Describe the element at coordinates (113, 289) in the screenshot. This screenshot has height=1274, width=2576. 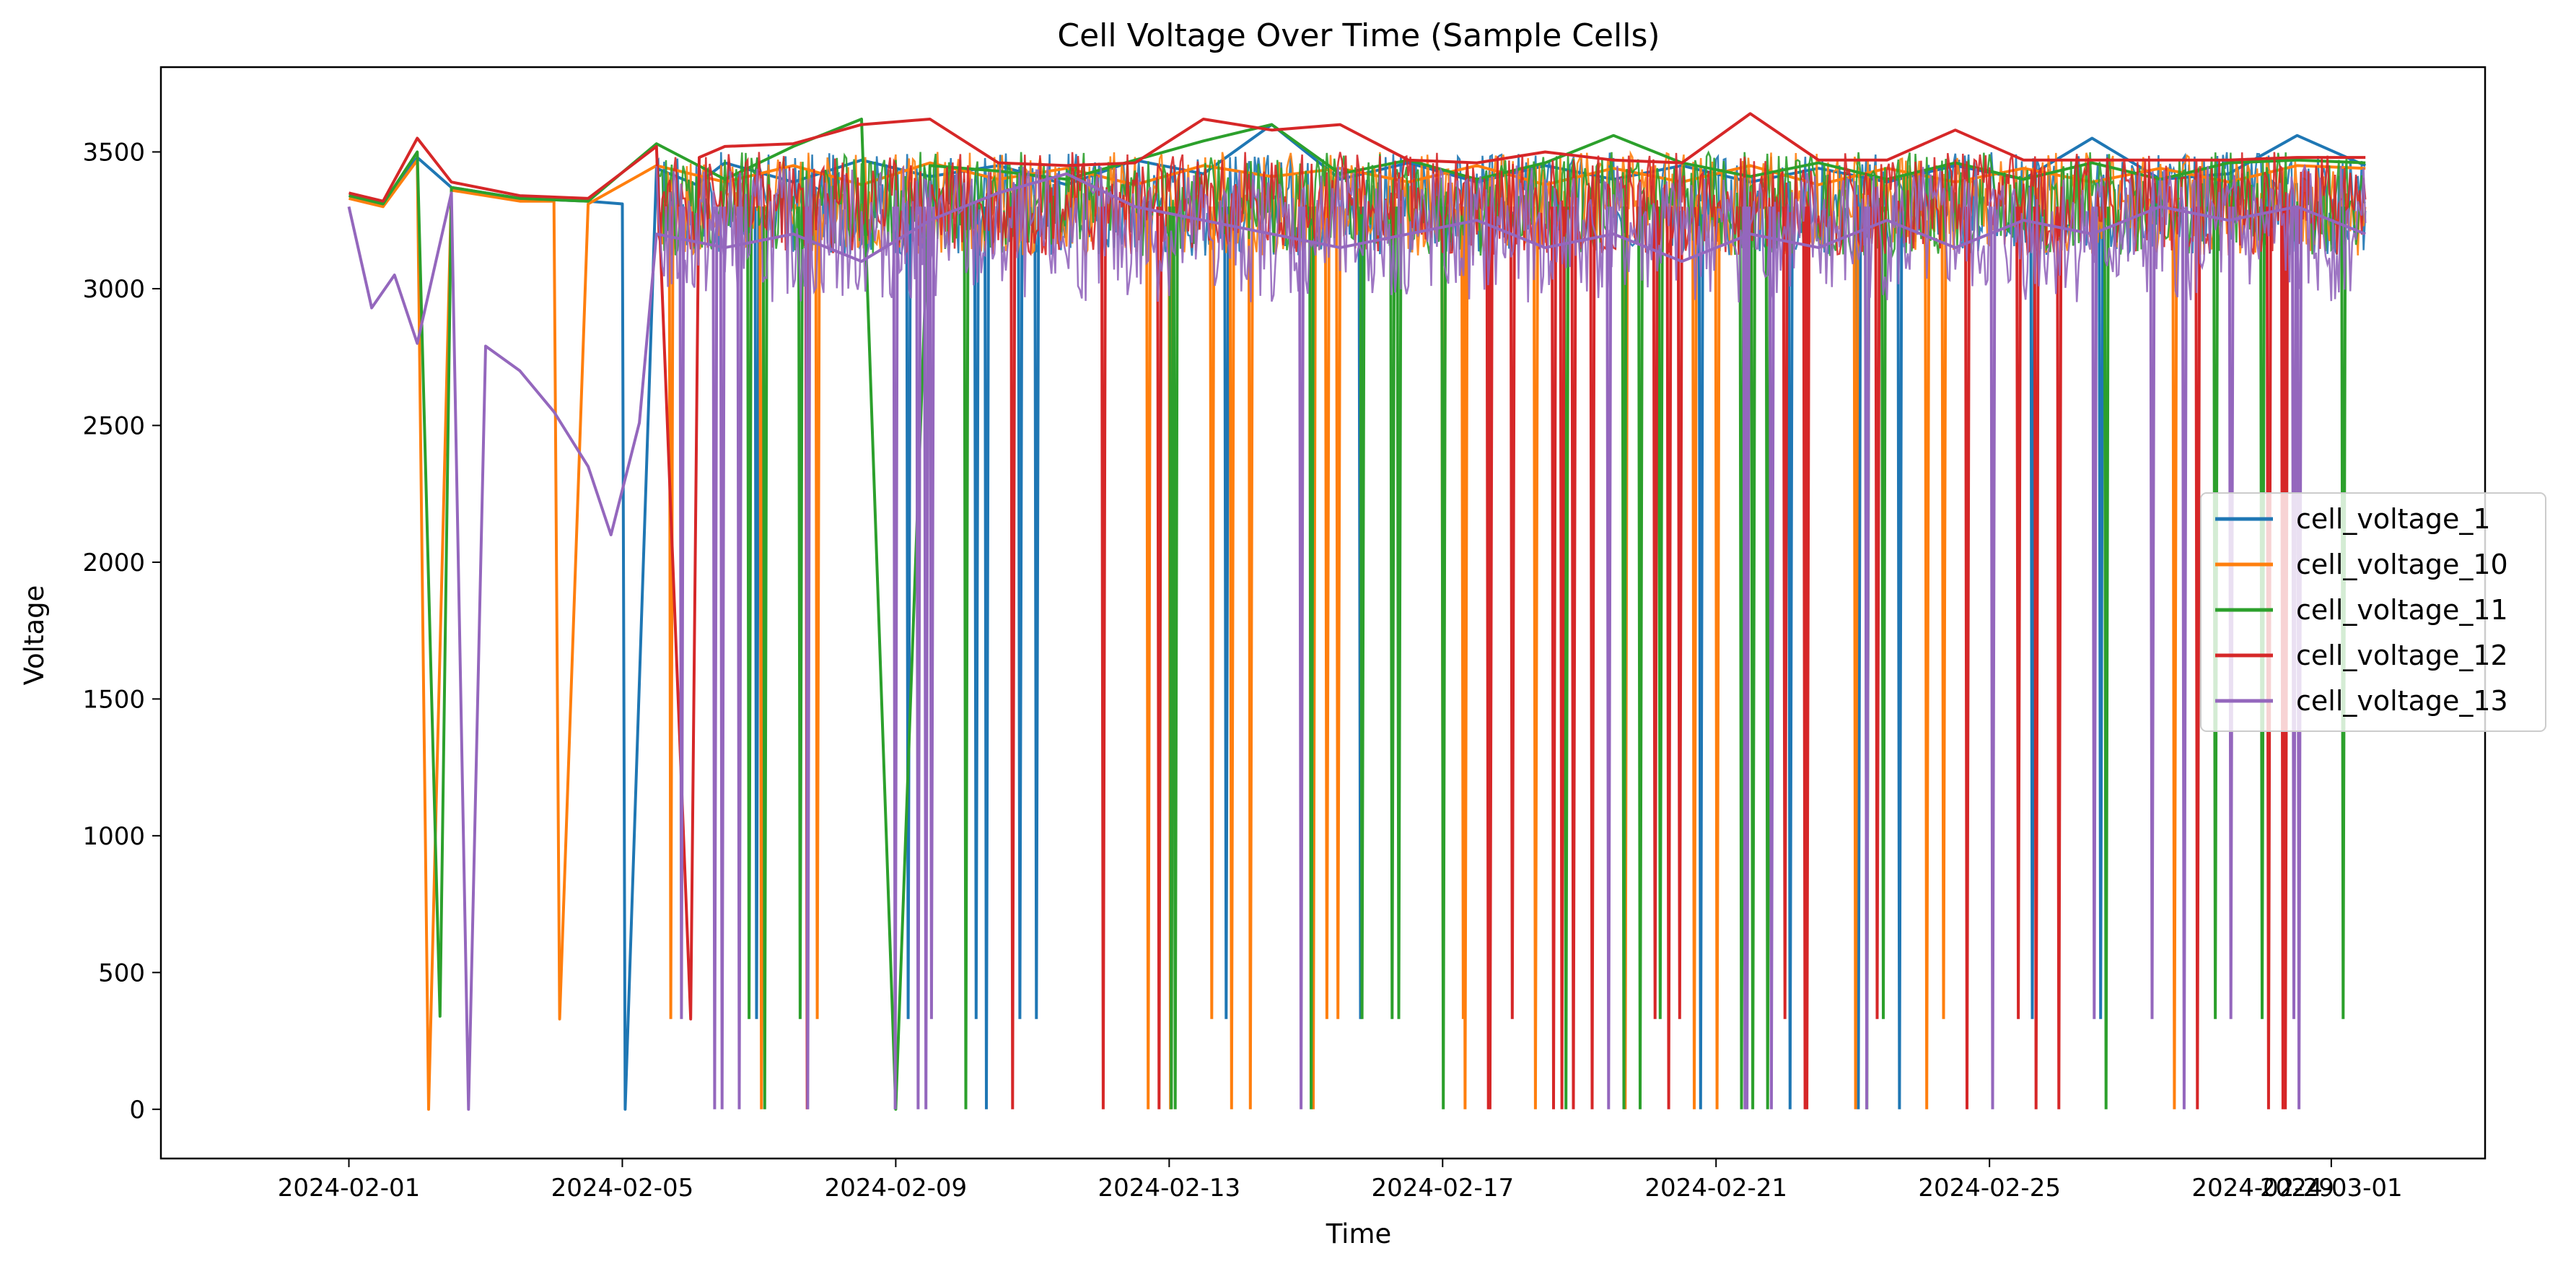
I see `y-tick-label: 3000` at that location.